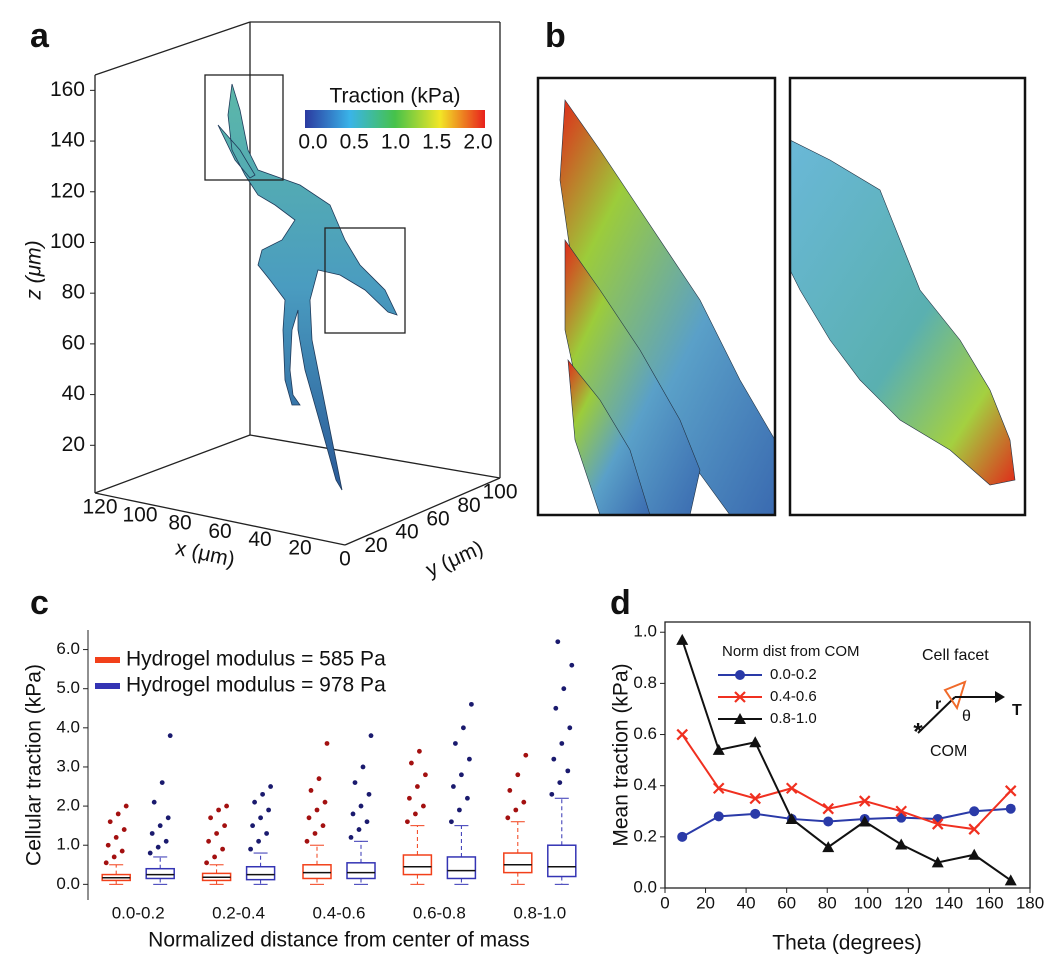  What do you see at coordinates (73, 342) in the screenshot?
I see `z-tick-label: 60` at bounding box center [73, 342].